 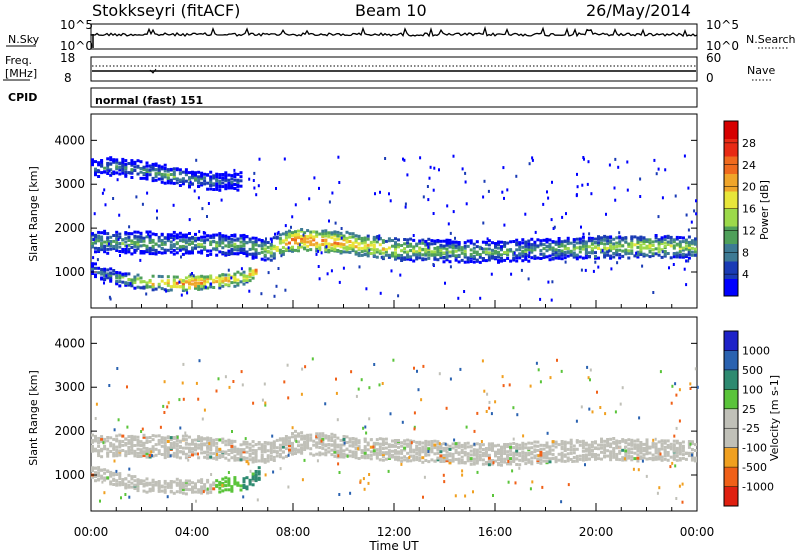 What do you see at coordinates (749, 209) in the screenshot?
I see `colorbar-tick-label: 16` at bounding box center [749, 209].